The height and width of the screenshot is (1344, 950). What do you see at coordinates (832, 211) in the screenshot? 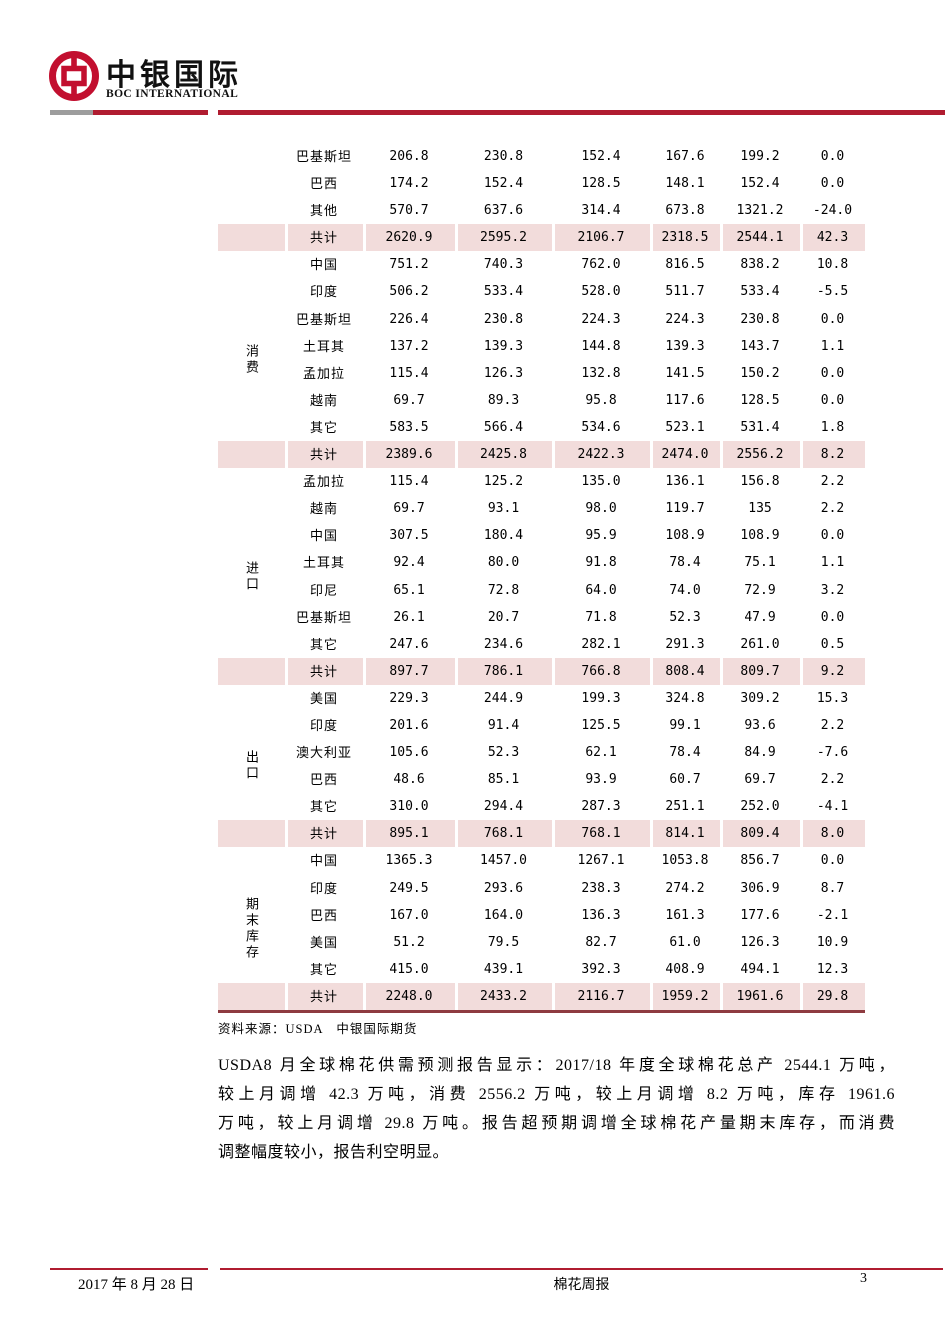
I see `value-cell: -24.0` at bounding box center [832, 211].